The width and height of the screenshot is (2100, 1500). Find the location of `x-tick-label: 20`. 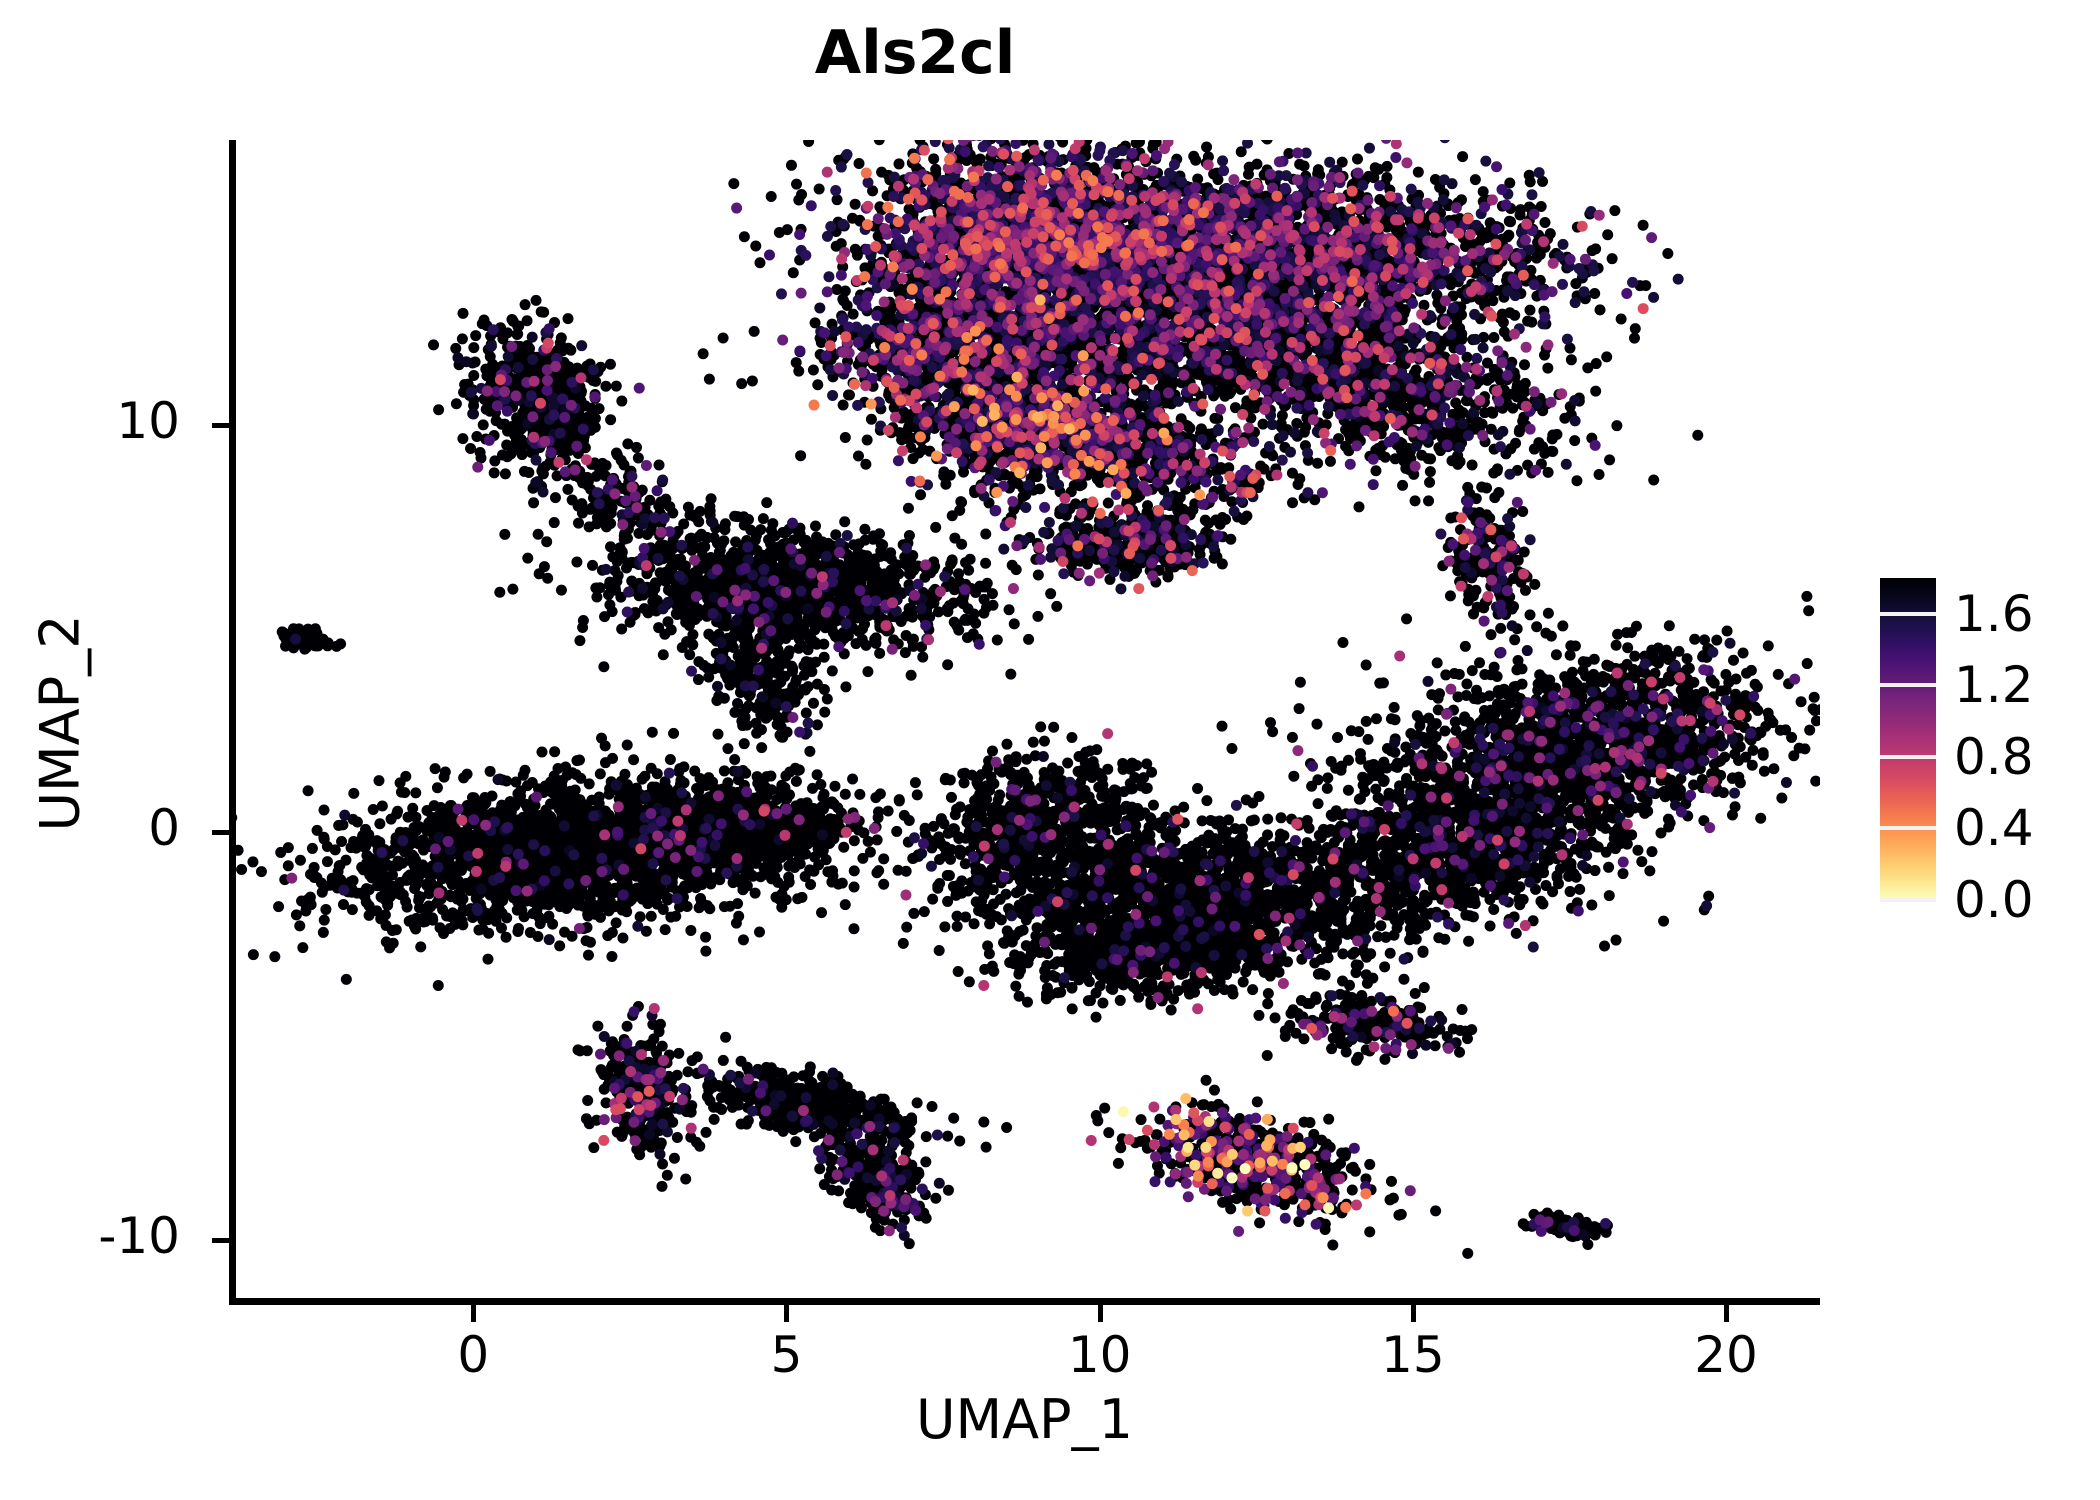

x-tick-label: 20 is located at coordinates (1726, 1355).